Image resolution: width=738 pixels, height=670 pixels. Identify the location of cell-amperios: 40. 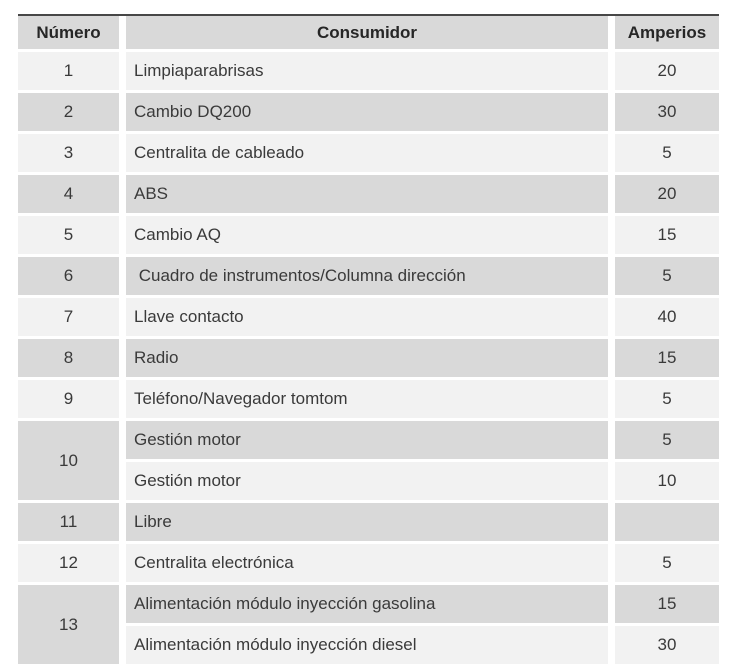
(667, 318).